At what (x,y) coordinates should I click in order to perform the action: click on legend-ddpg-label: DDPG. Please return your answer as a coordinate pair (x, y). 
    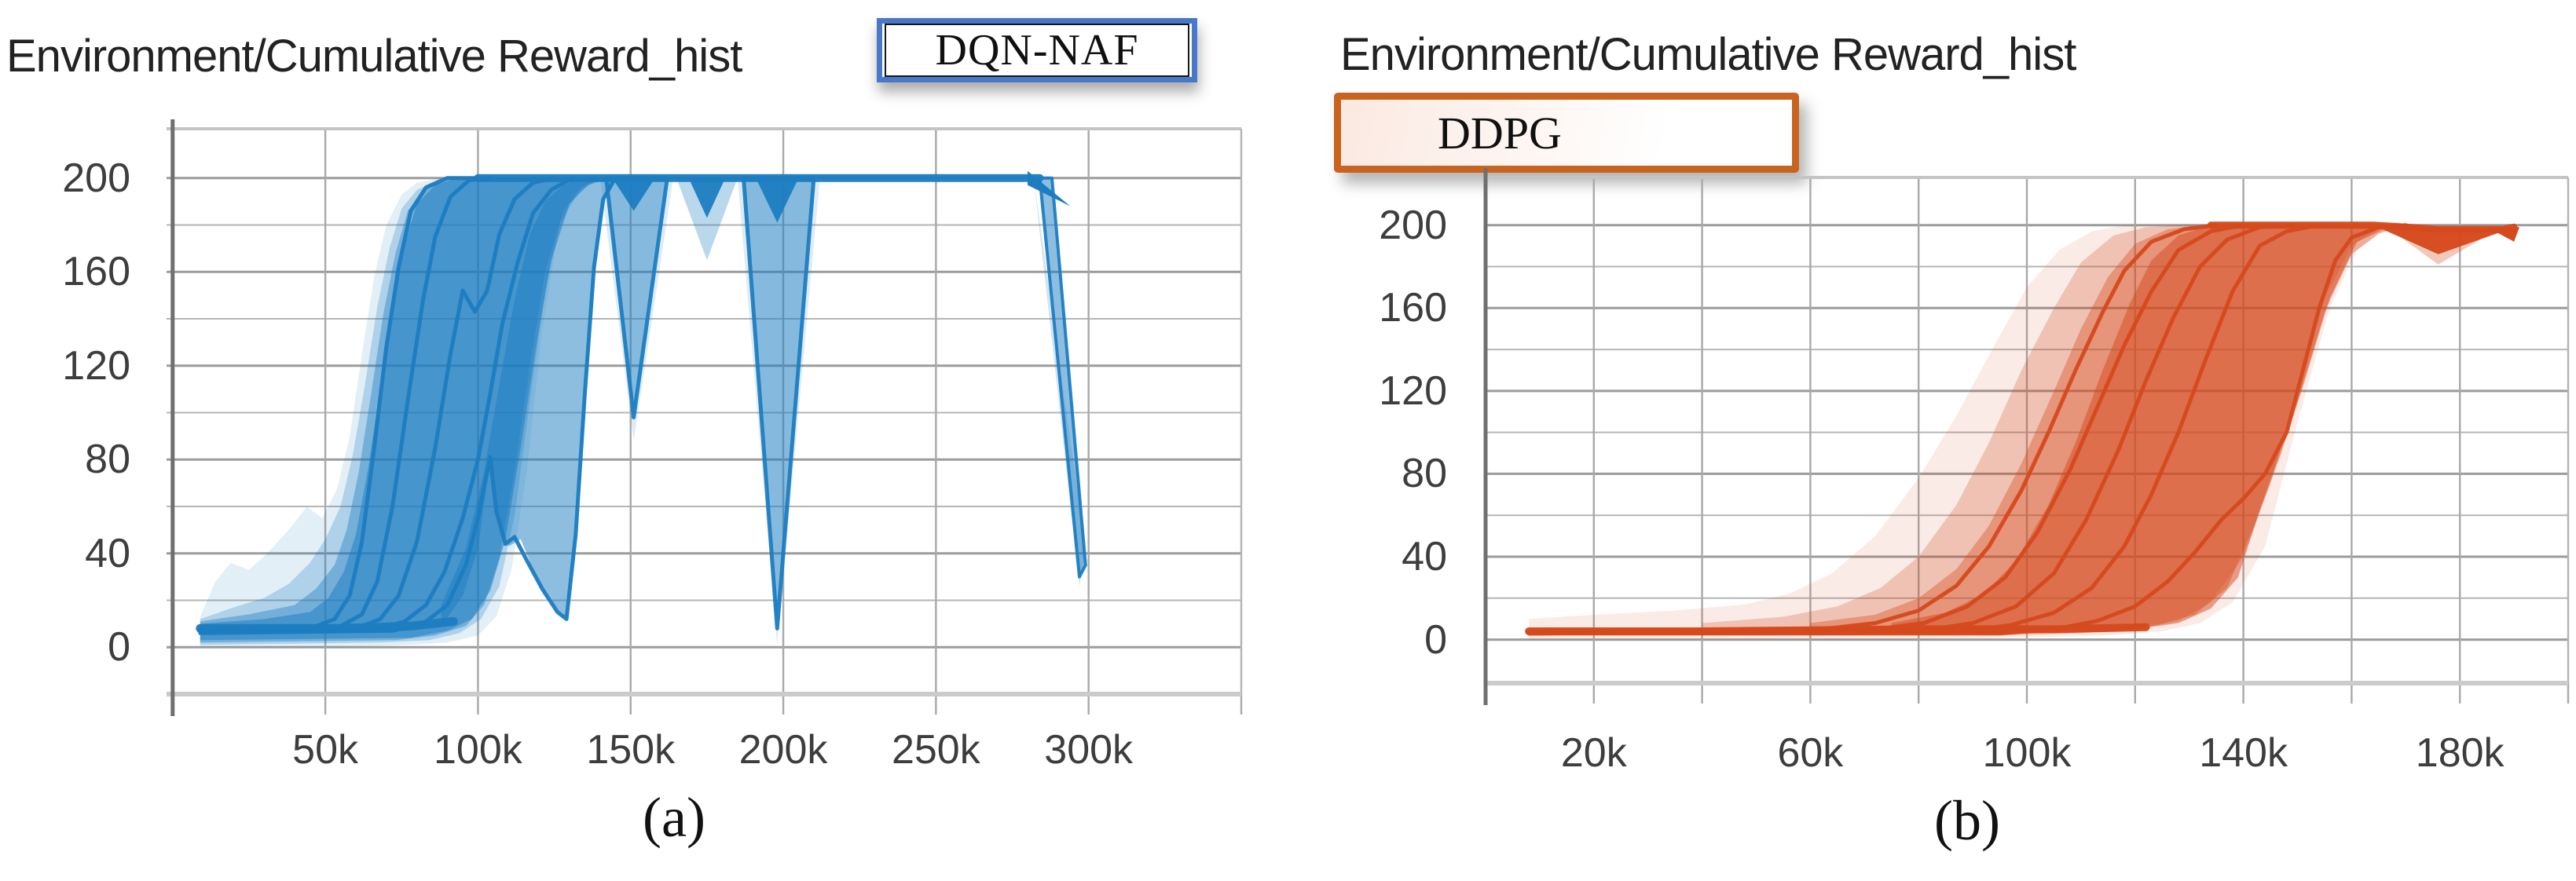
    Looking at the image, I should click on (1500, 133).